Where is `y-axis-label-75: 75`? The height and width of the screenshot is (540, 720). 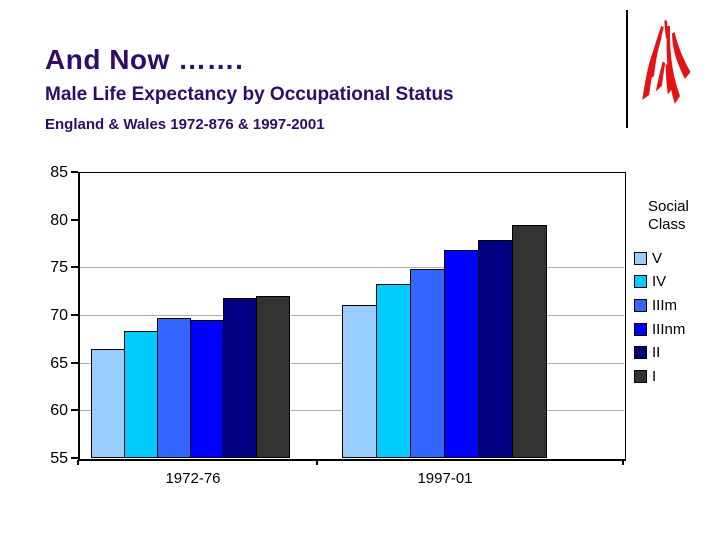
y-axis-label-75: 75 is located at coordinates (59, 268).